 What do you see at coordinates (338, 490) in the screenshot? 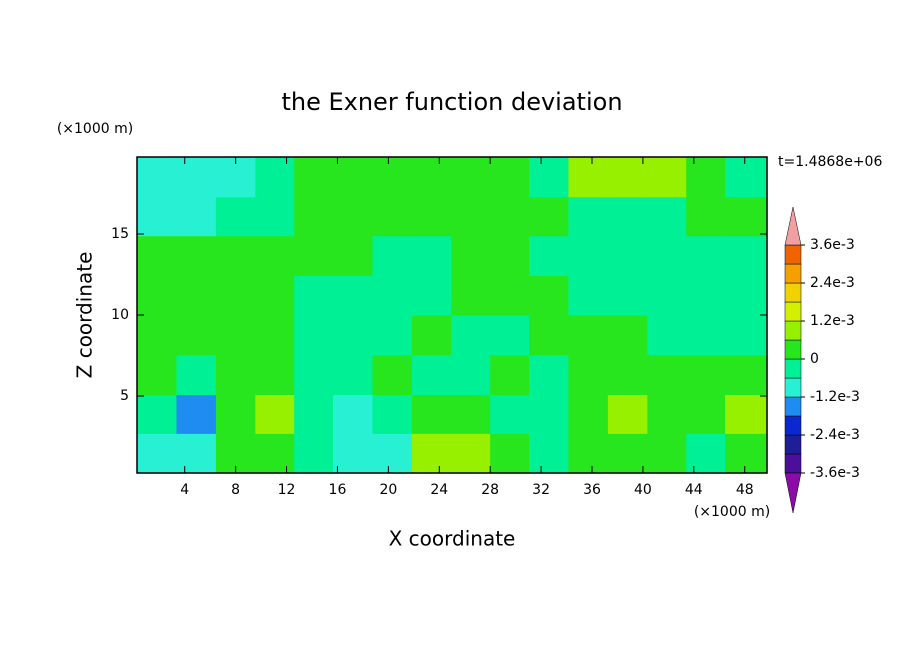
I see `x-tick-label: 16` at bounding box center [338, 490].